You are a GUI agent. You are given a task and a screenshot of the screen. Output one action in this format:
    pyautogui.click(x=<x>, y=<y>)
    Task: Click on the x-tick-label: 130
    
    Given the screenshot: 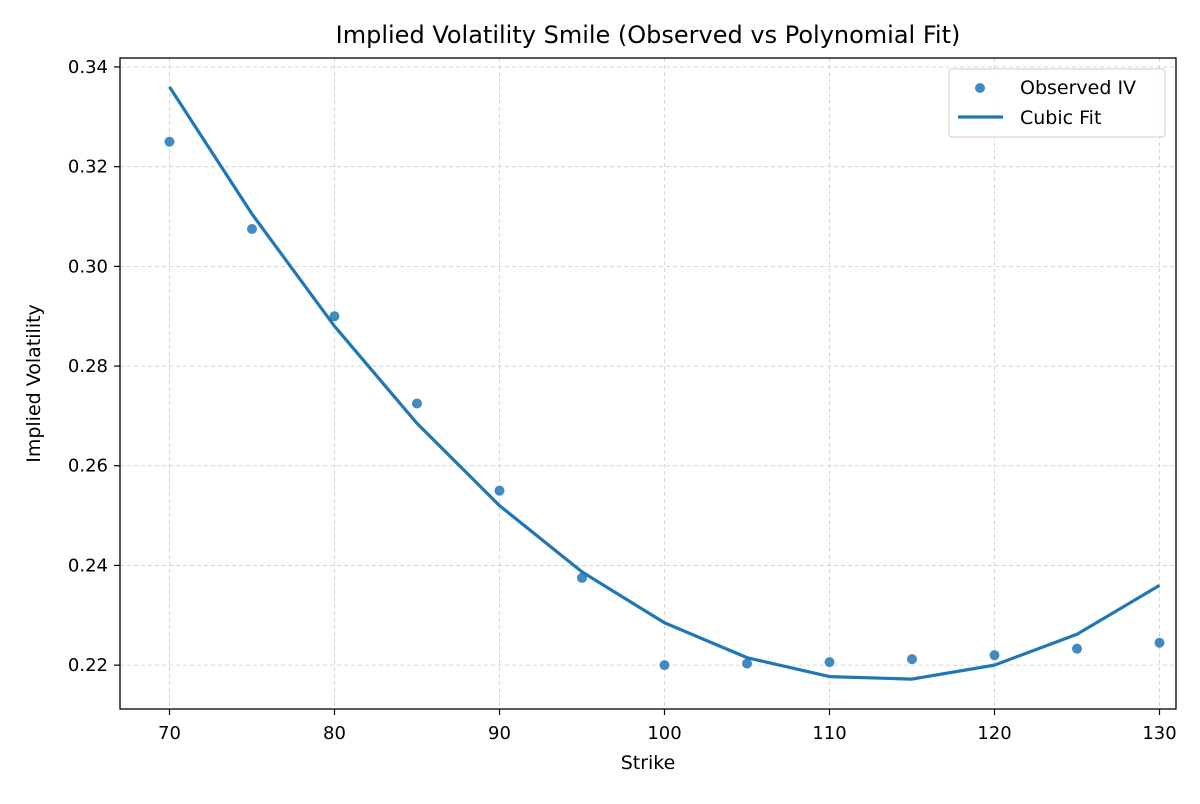 What is the action you would take?
    pyautogui.click(x=1159, y=733)
    